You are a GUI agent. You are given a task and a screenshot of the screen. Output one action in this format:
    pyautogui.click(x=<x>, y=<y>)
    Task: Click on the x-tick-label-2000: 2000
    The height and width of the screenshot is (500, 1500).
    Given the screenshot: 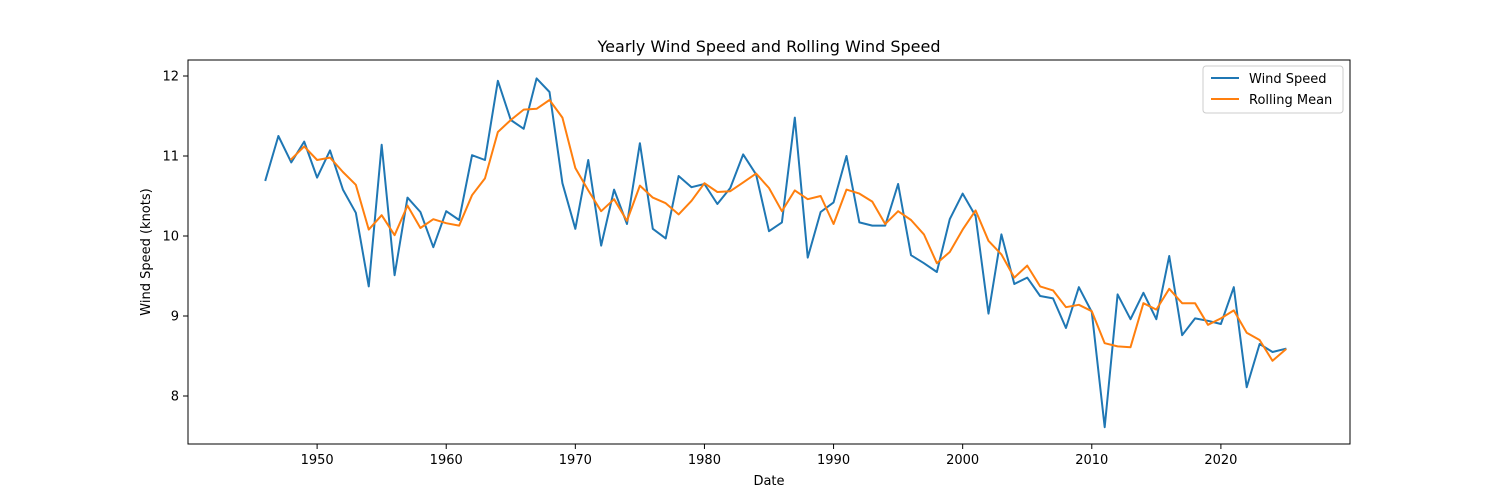 What is the action you would take?
    pyautogui.click(x=962, y=460)
    